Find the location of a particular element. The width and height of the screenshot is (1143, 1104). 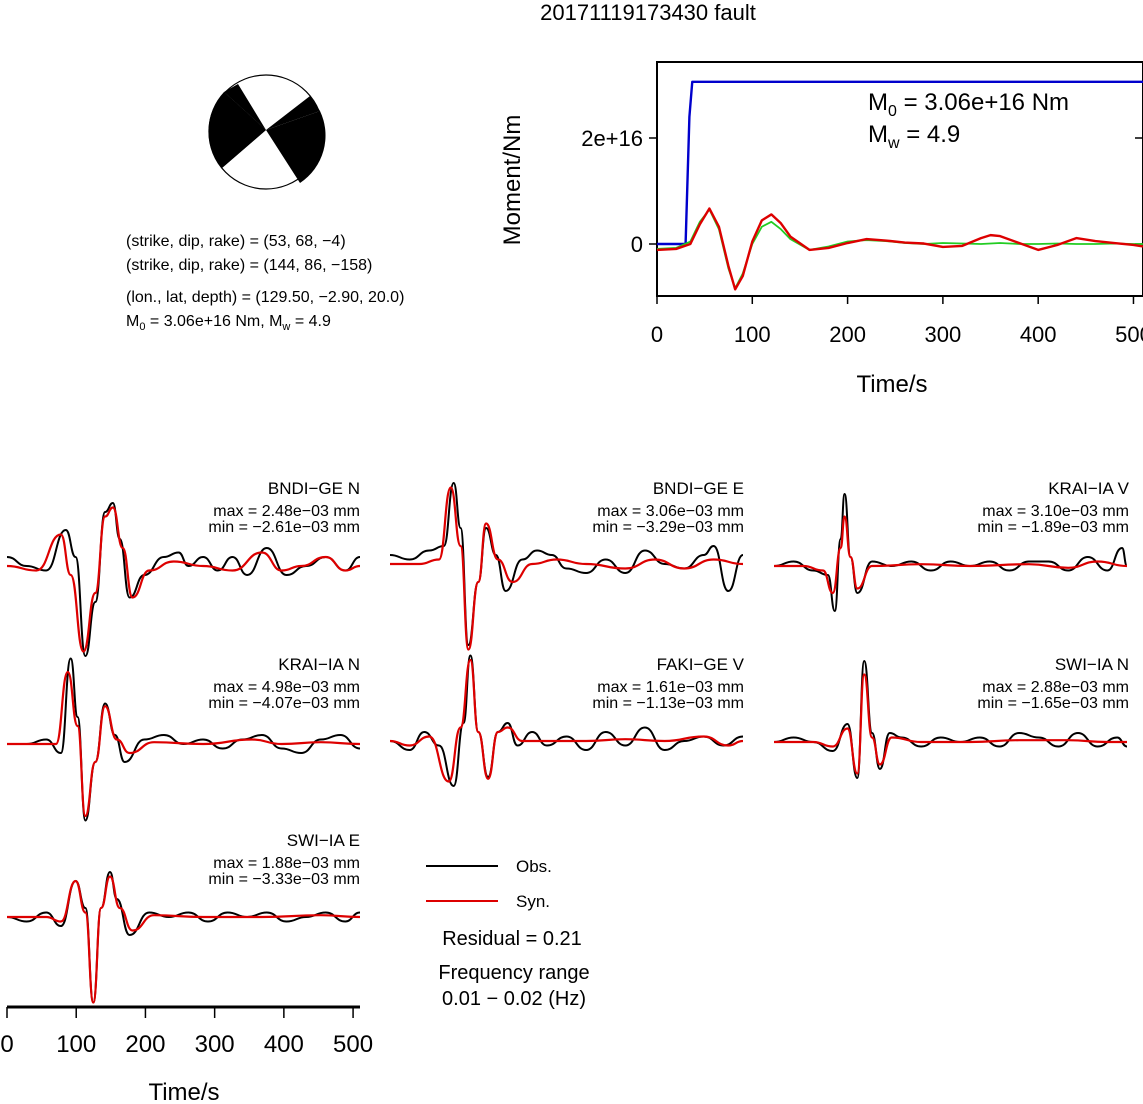

station-max: max = 1.88e−03 mm is located at coordinates (286, 863).